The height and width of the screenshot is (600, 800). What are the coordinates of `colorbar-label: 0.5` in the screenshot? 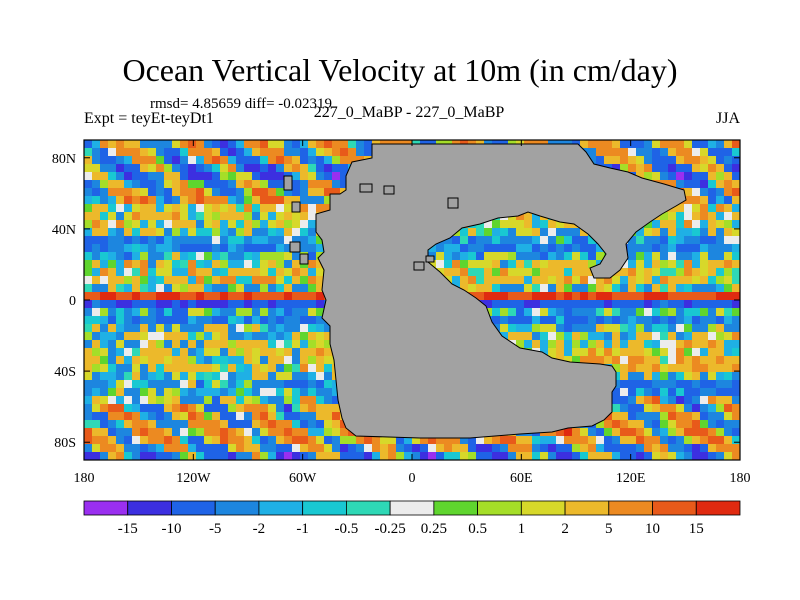 It's located at (477, 529).